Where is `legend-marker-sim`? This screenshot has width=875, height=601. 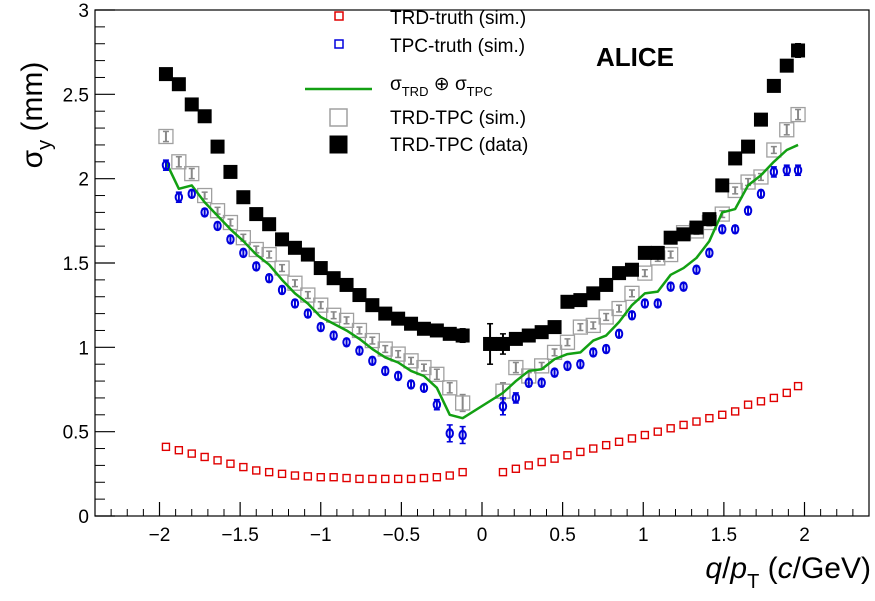 legend-marker-sim is located at coordinates (338, 117).